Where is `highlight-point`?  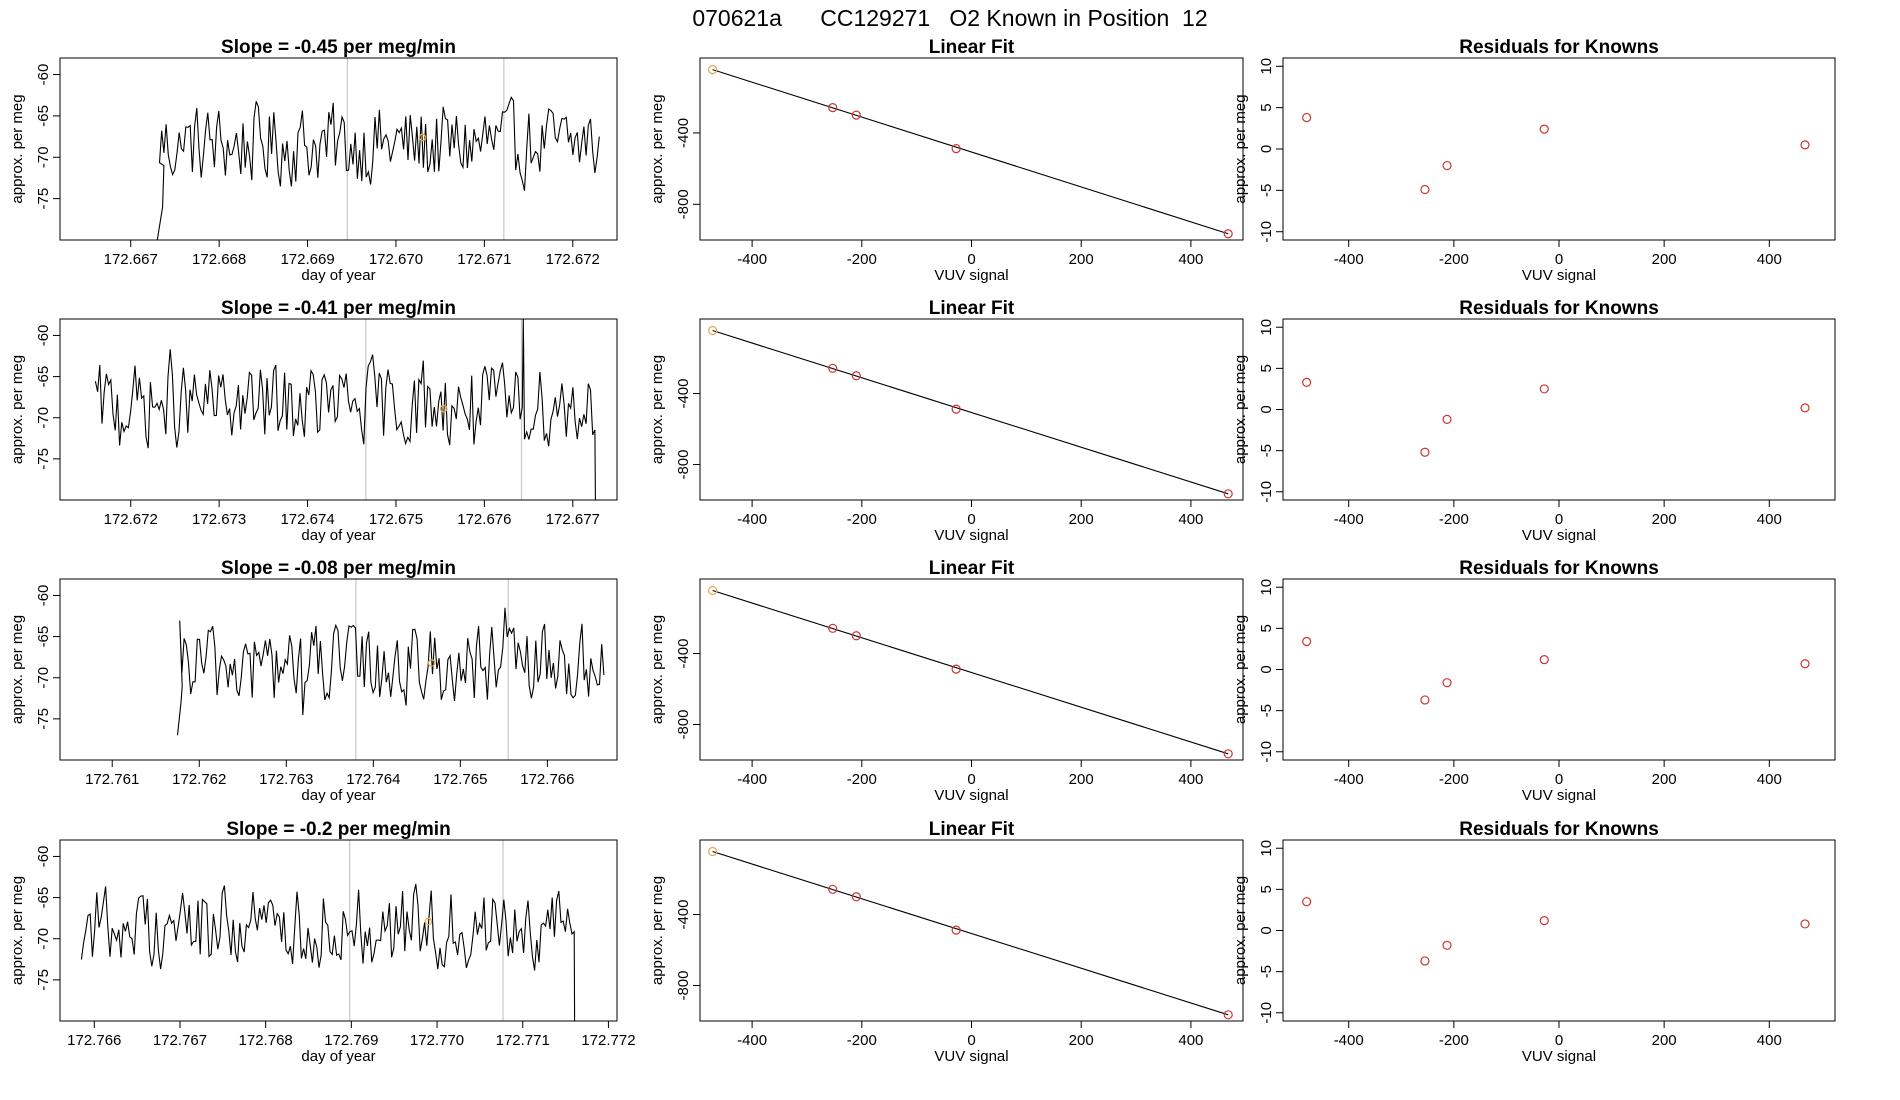
highlight-point is located at coordinates (428, 921).